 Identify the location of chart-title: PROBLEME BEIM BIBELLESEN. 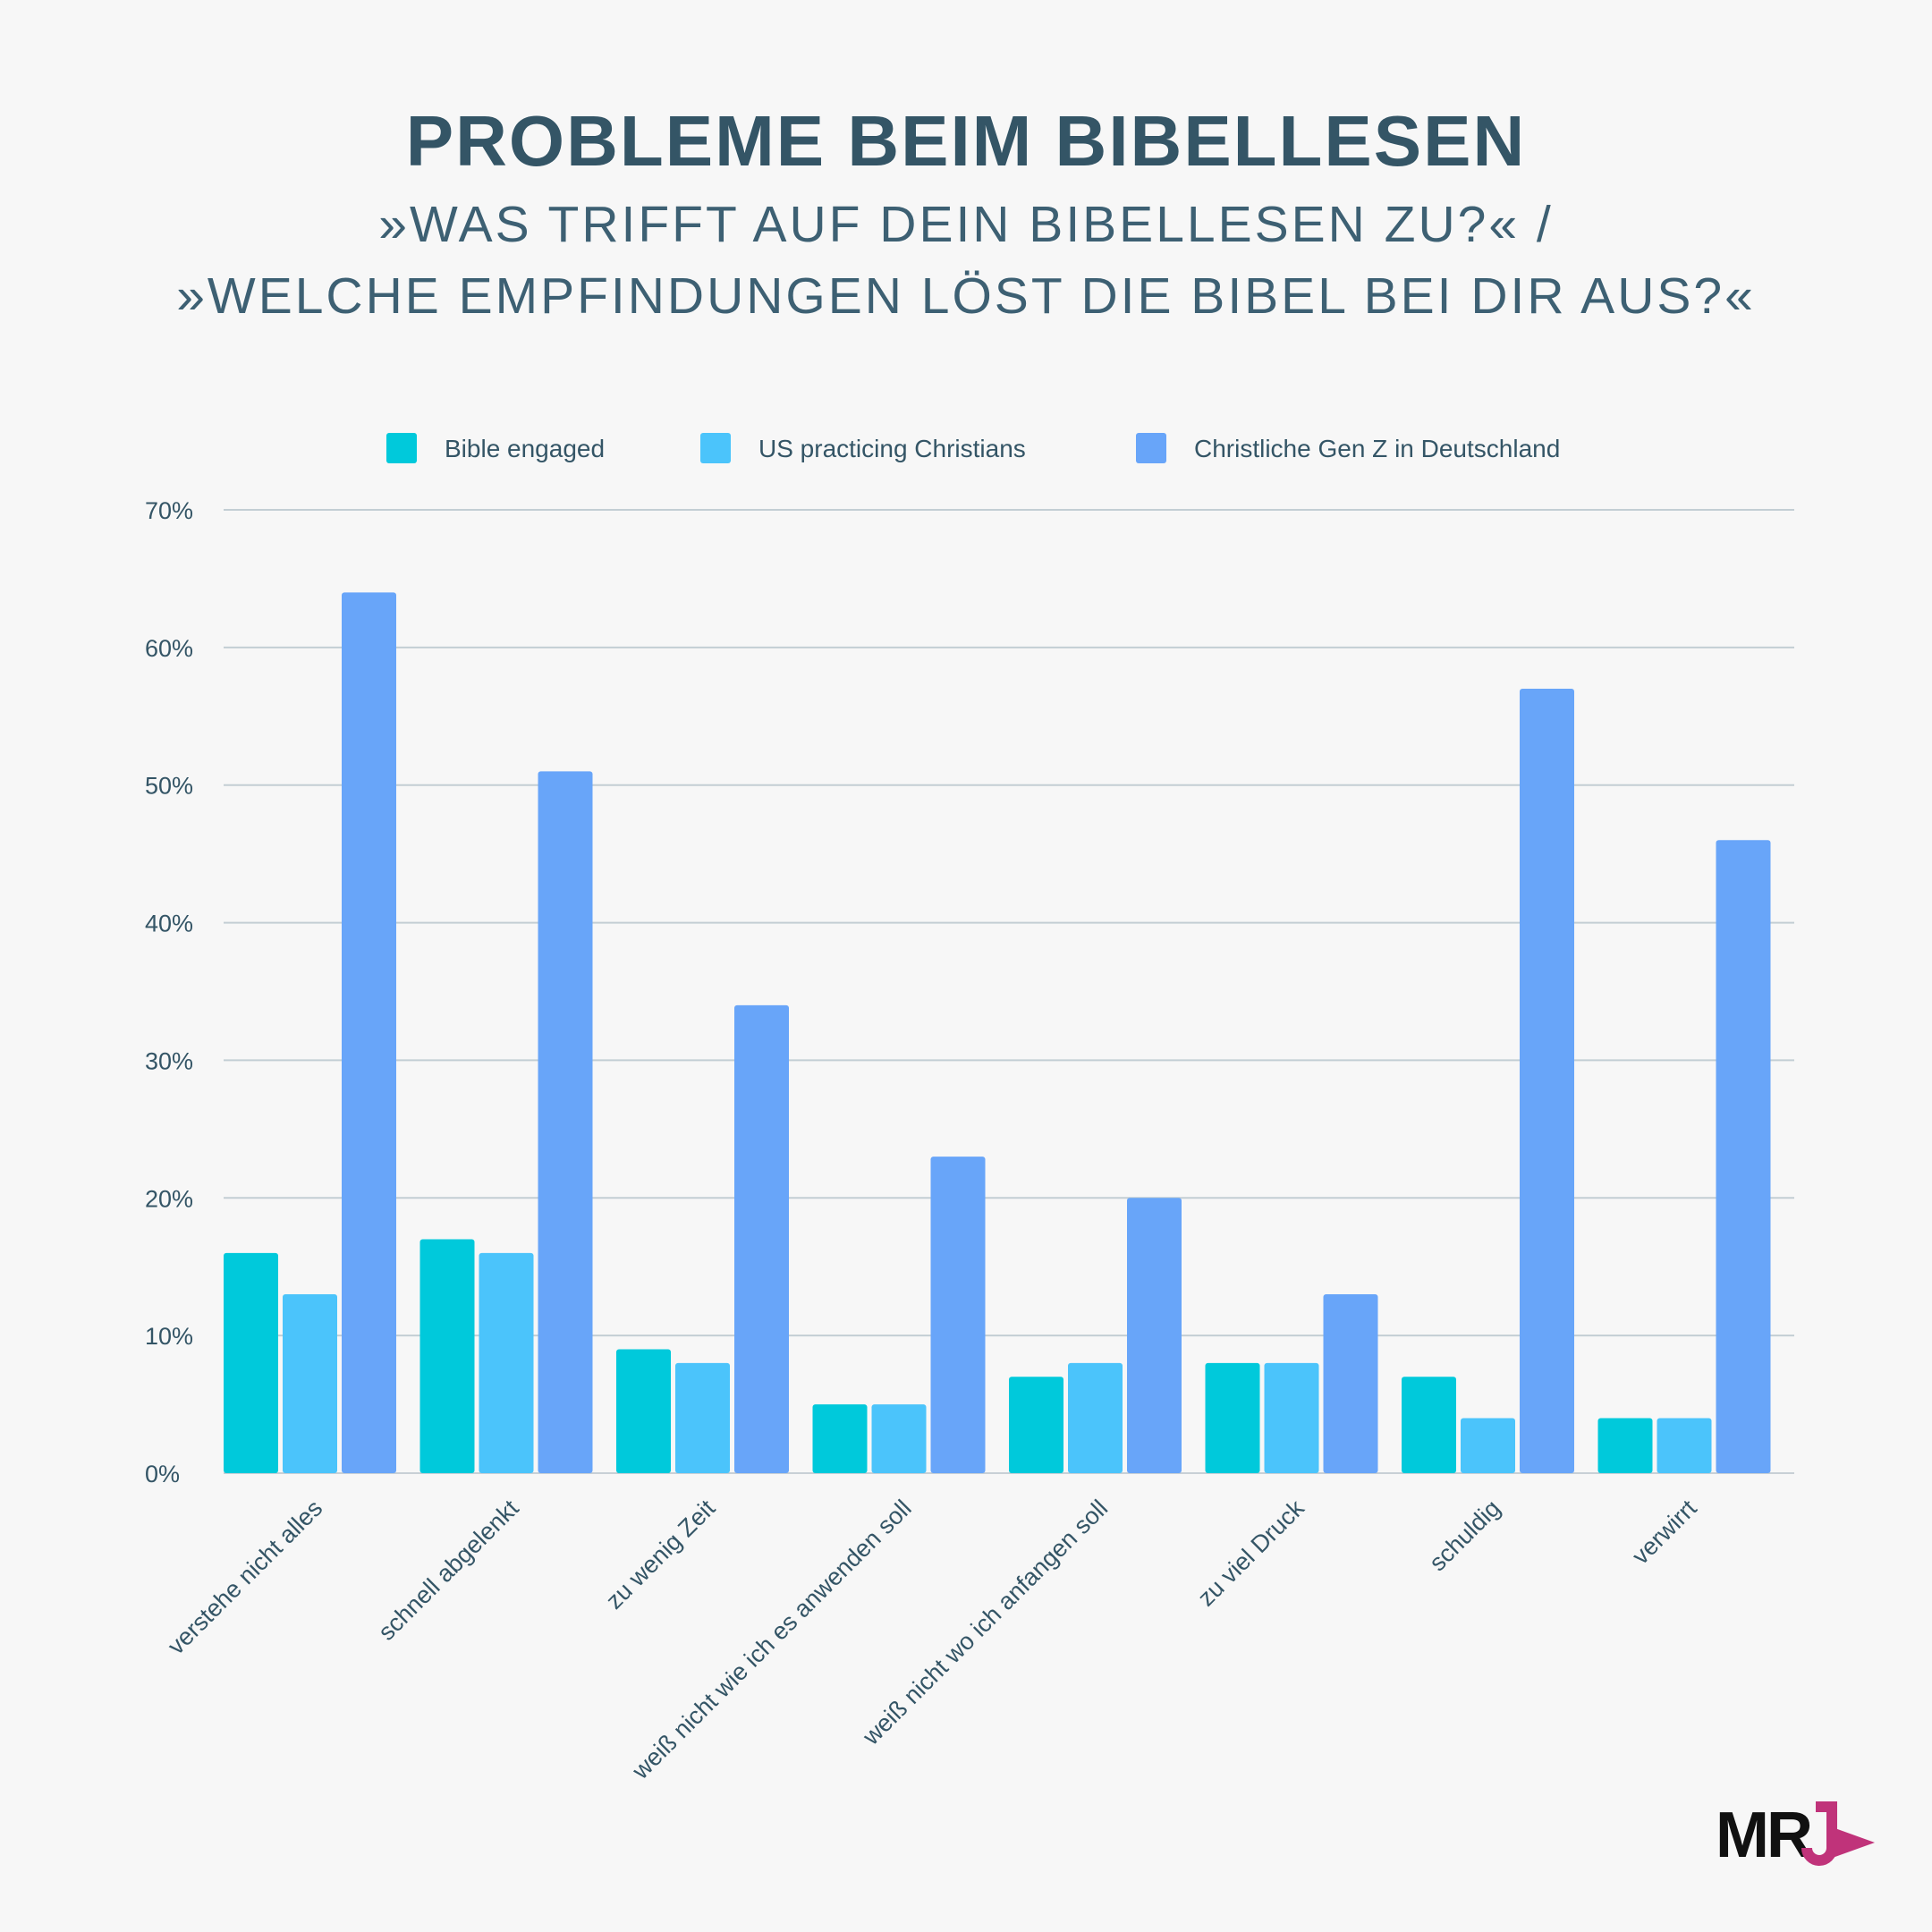
(966, 141).